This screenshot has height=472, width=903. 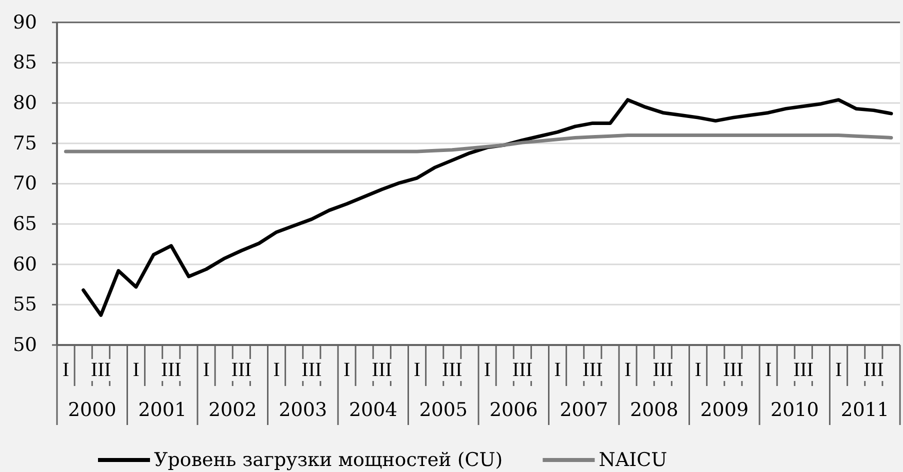 I want to click on y-tick-label: 55, so click(x=24, y=305).